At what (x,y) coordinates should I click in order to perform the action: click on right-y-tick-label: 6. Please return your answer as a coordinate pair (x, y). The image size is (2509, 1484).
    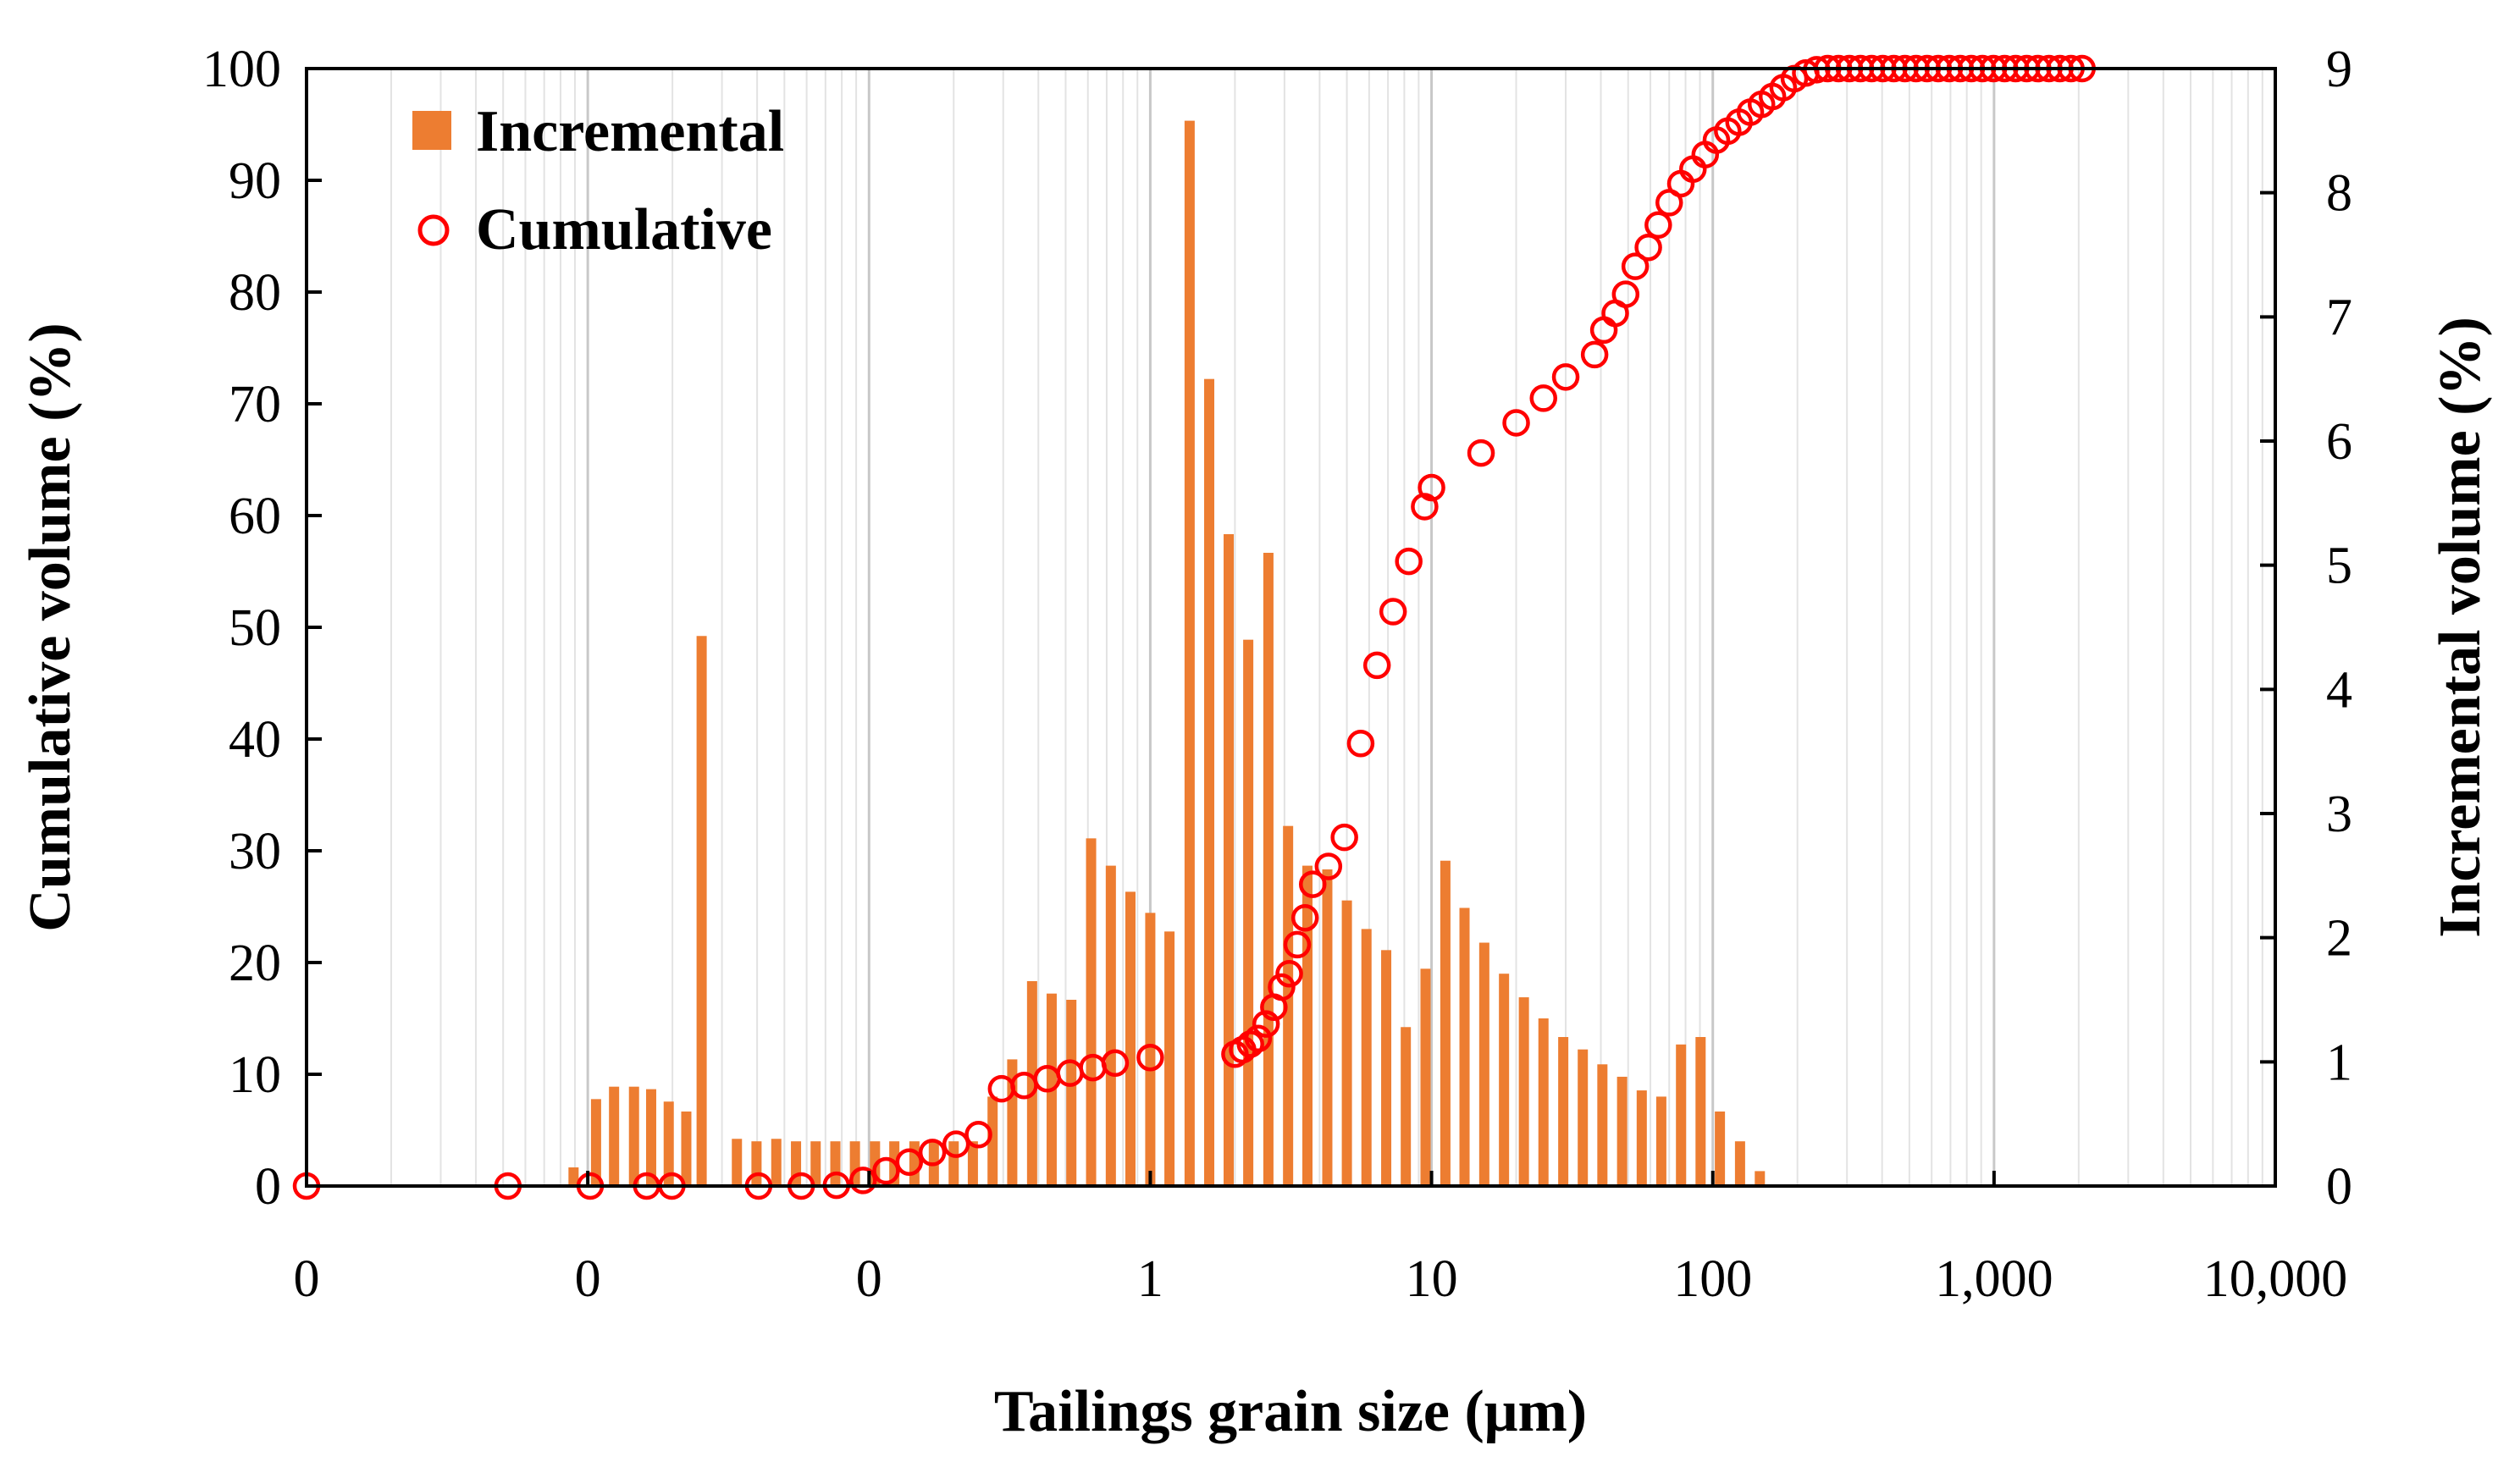
    Looking at the image, I should click on (2339, 442).